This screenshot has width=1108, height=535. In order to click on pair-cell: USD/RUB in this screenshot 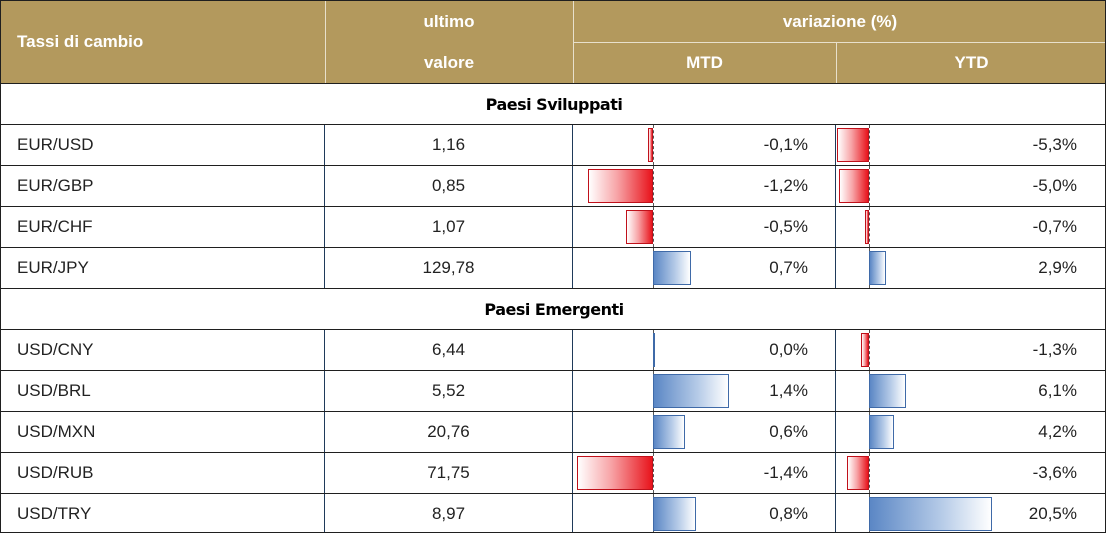, I will do `click(163, 473)`.